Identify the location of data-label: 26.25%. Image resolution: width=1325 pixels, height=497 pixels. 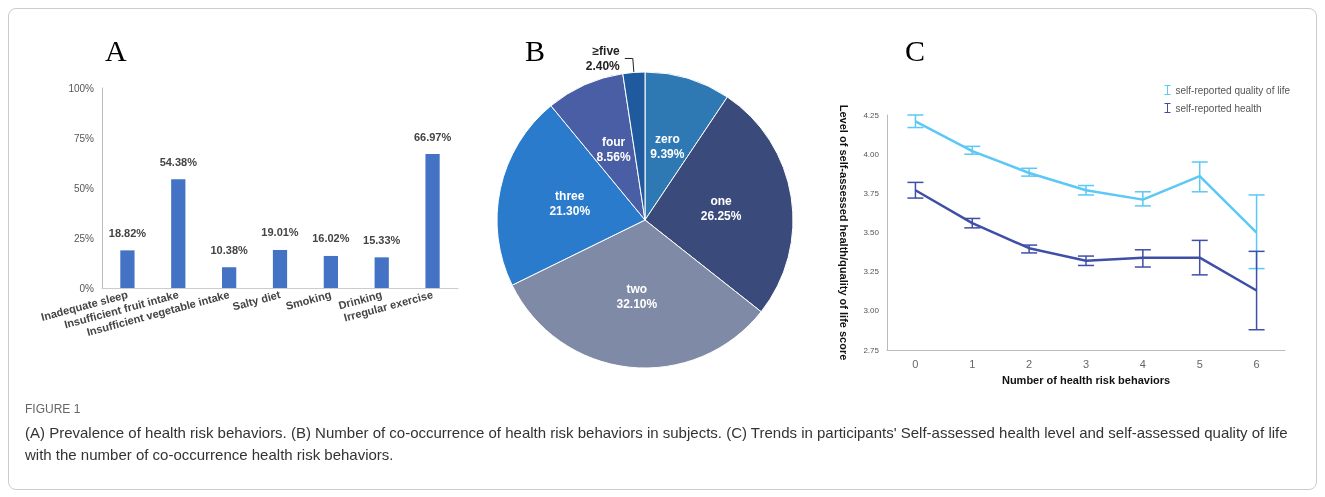
(721, 215).